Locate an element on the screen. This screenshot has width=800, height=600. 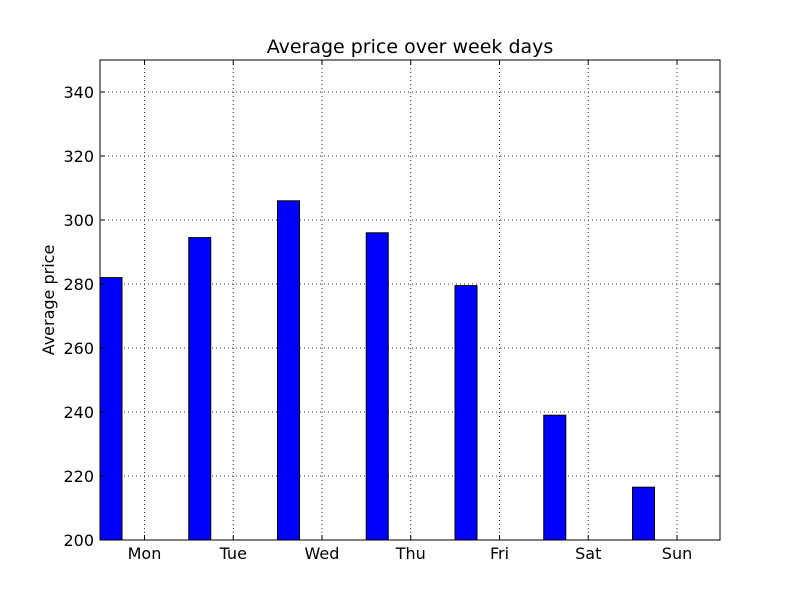
y-tick-label: 240 is located at coordinates (78, 412).